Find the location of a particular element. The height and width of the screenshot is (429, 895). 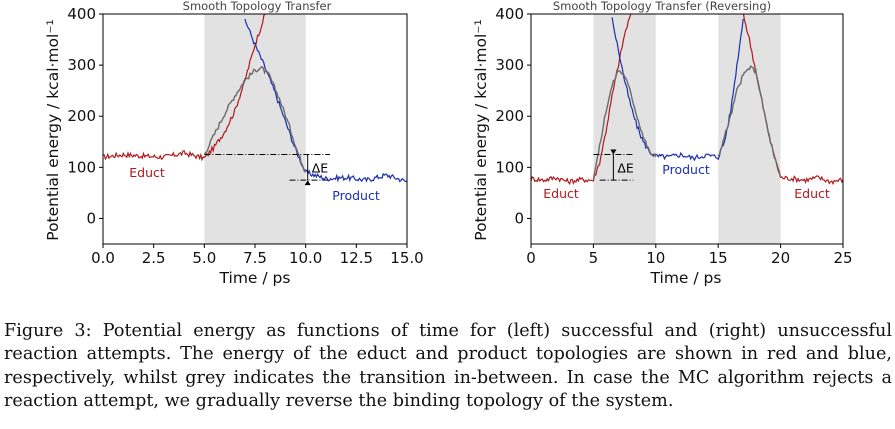

x-tick-label: 10 is located at coordinates (655, 258).